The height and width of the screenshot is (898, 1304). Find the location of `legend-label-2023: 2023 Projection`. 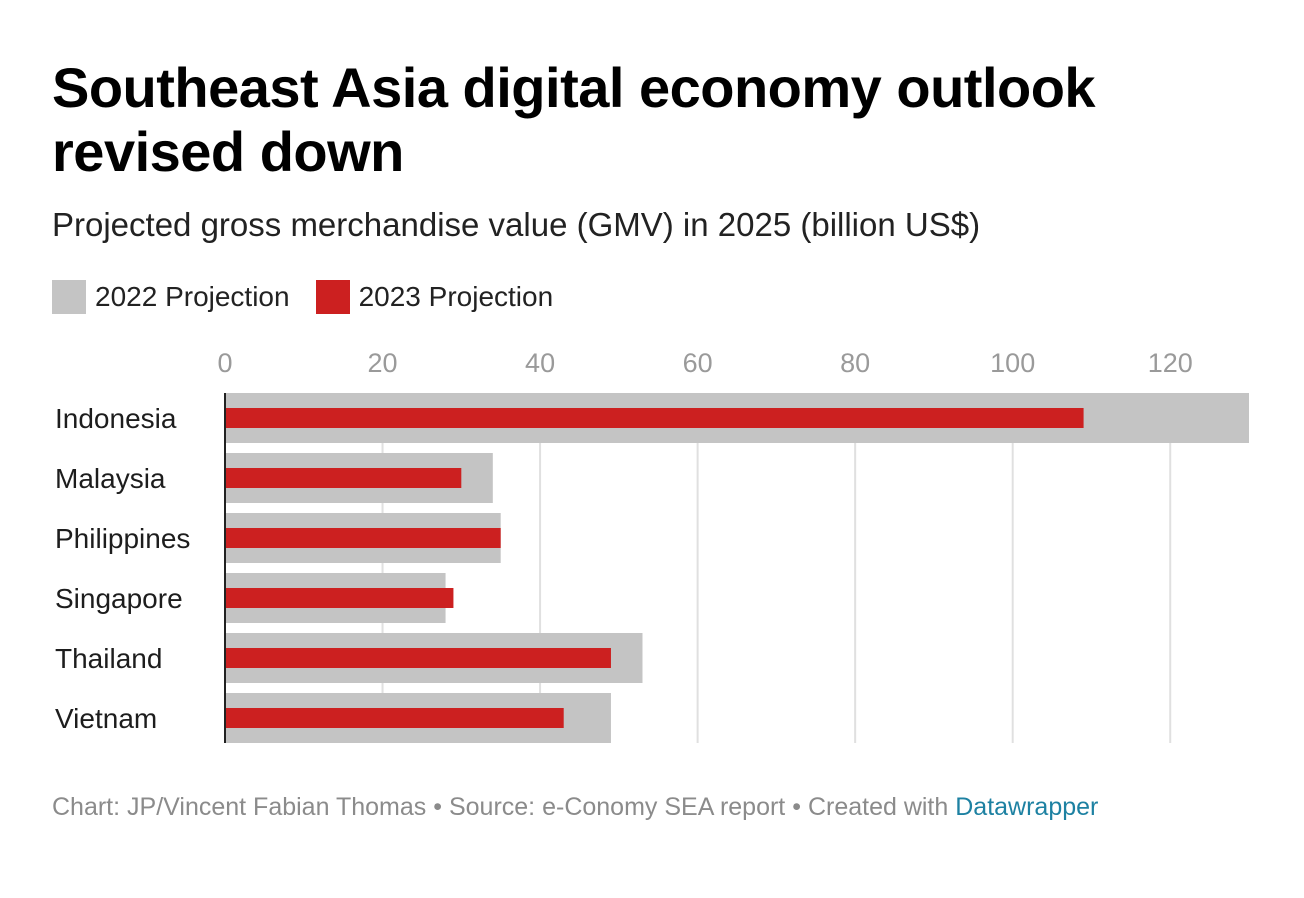

legend-label-2023: 2023 Projection is located at coordinates (456, 296).